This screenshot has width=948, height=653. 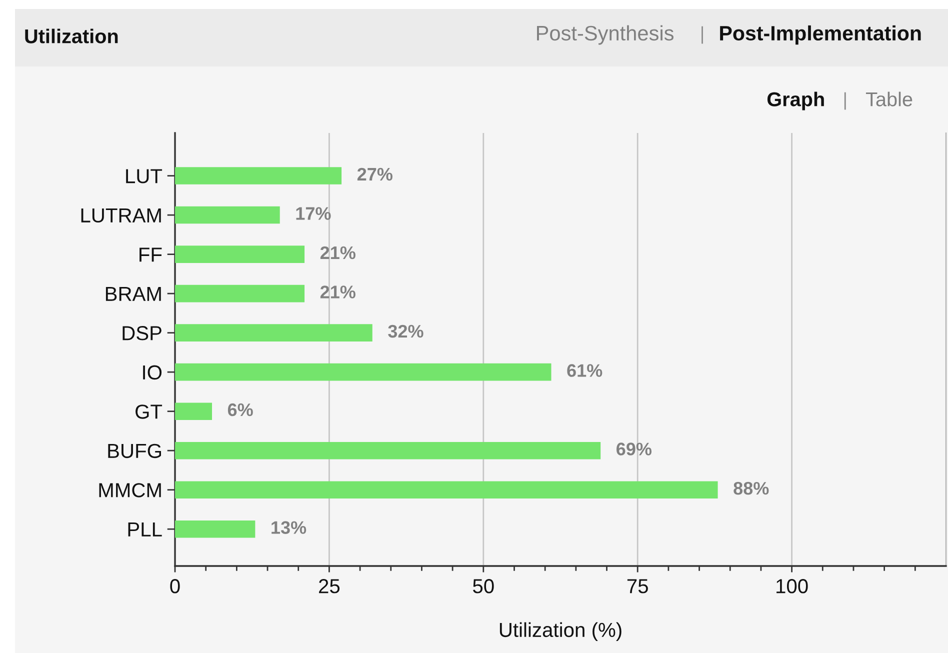 I want to click on text: Post-Implementation, so click(x=820, y=35).